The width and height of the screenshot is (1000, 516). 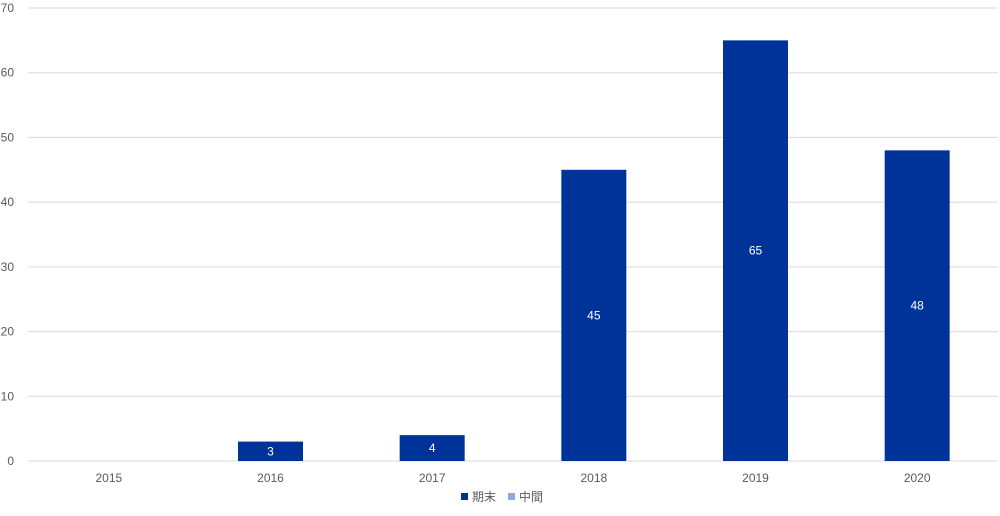 I want to click on data-label: 45, so click(x=594, y=315).